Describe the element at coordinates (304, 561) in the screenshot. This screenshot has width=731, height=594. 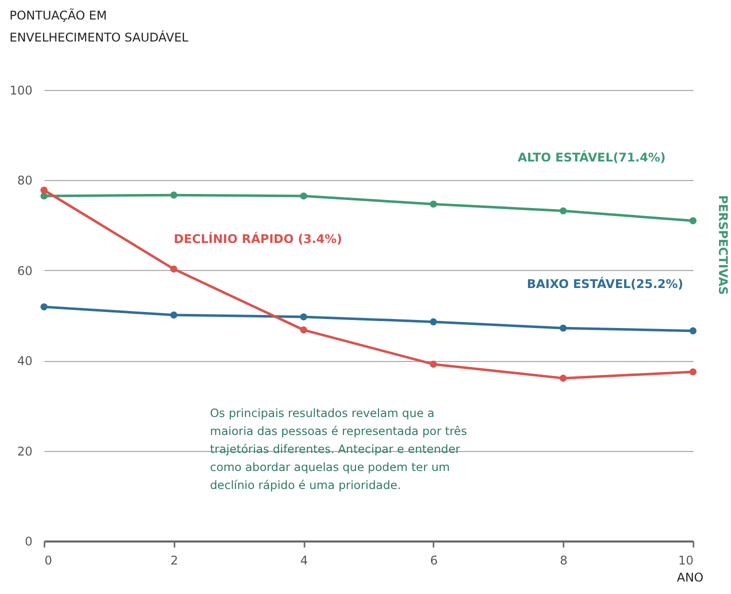
I see `x-tick-label: 4` at that location.